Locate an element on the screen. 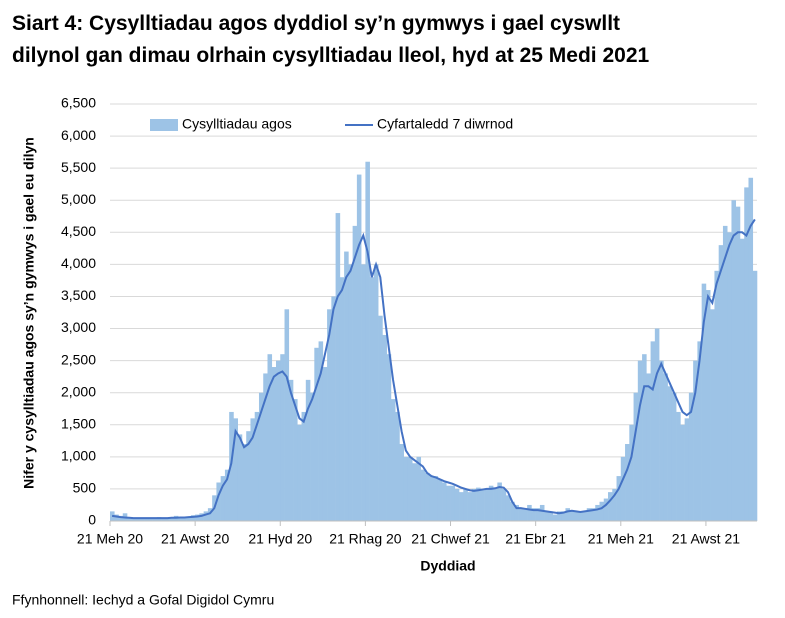 This screenshot has height=618, width=785. x-tick-label: 21 Rhag 20 is located at coordinates (365, 539).